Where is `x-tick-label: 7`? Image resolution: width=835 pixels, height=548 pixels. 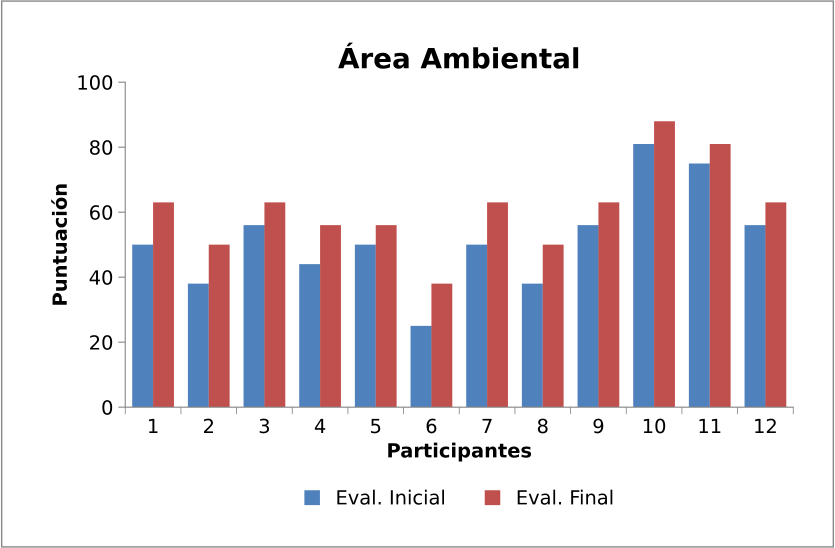 x-tick-label: 7 is located at coordinates (487, 426).